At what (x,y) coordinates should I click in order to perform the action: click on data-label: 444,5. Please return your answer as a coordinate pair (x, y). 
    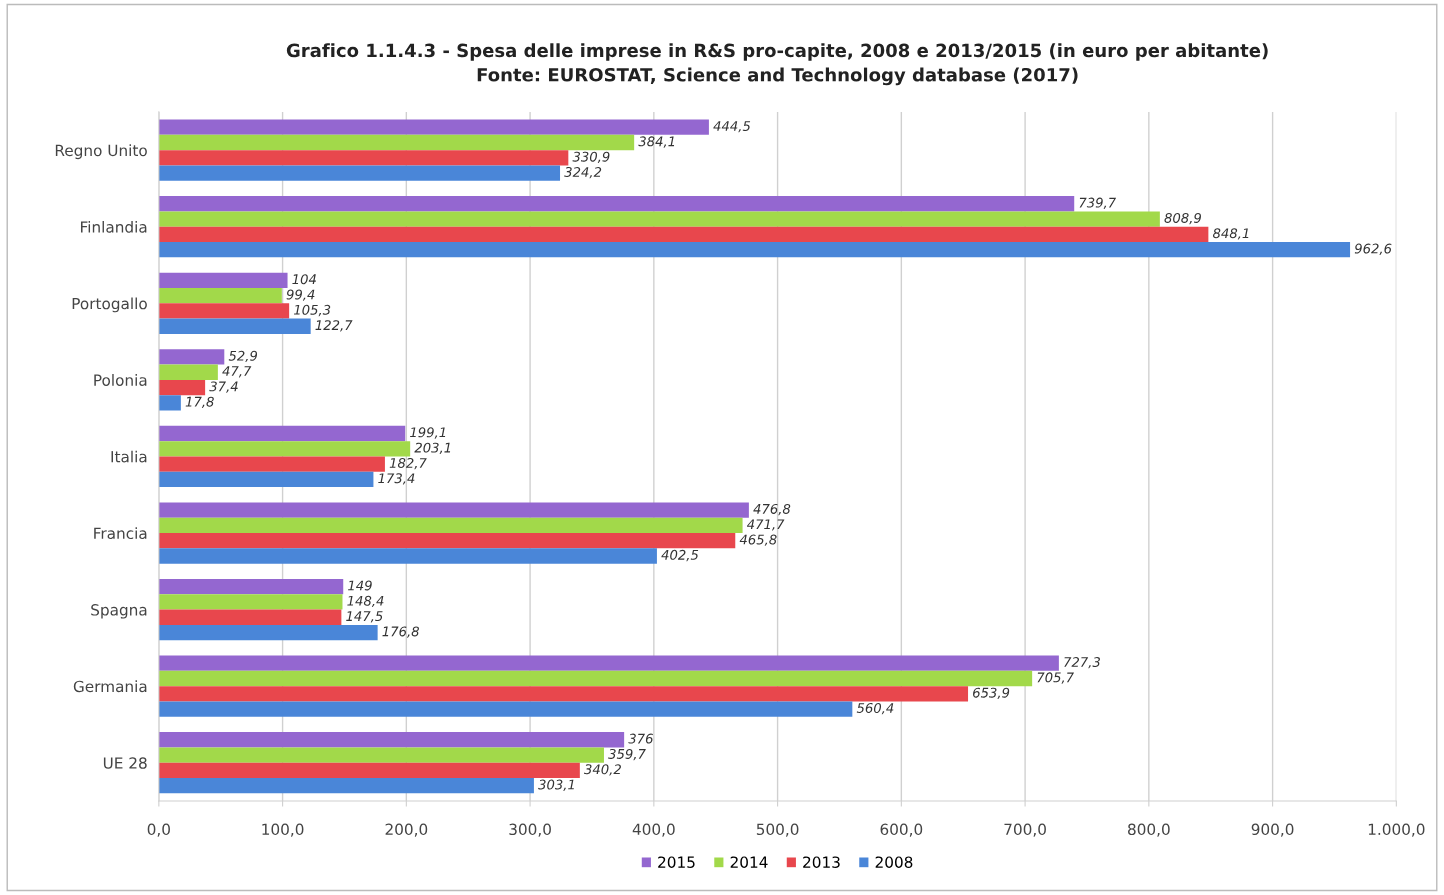
    Looking at the image, I should click on (732, 127).